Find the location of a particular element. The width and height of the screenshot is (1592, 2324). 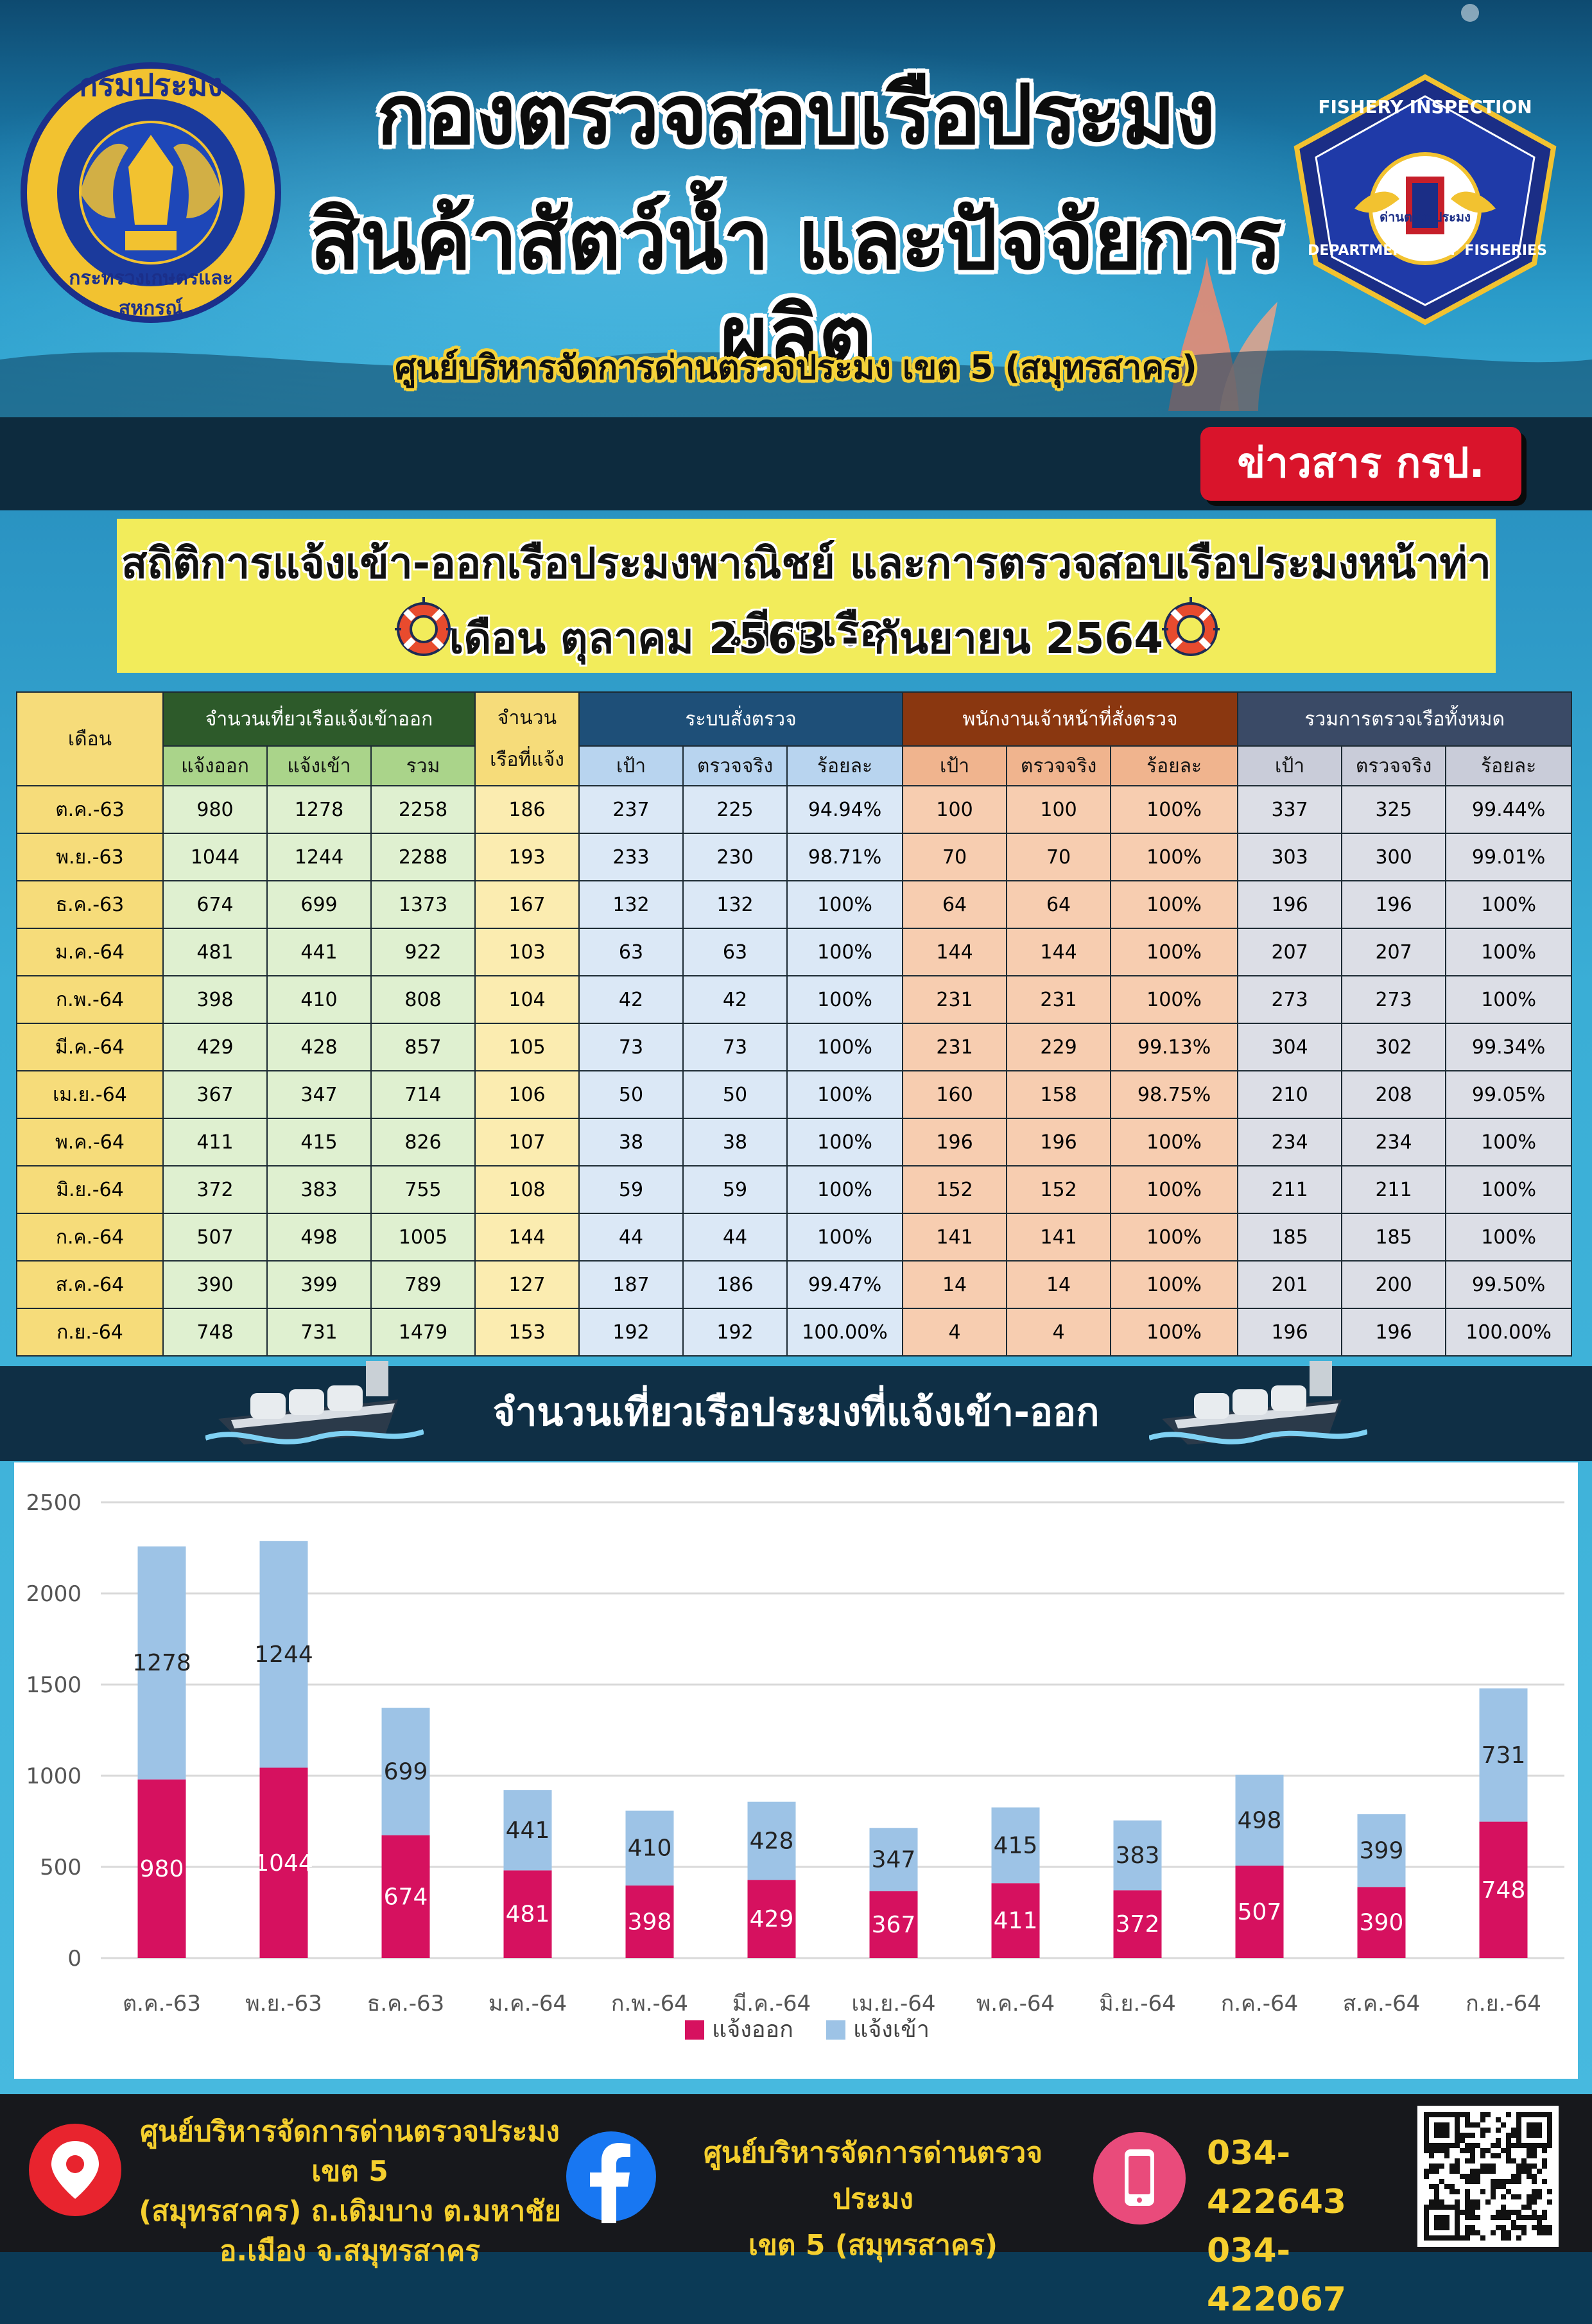

header-month: เดือน is located at coordinates (90, 738).